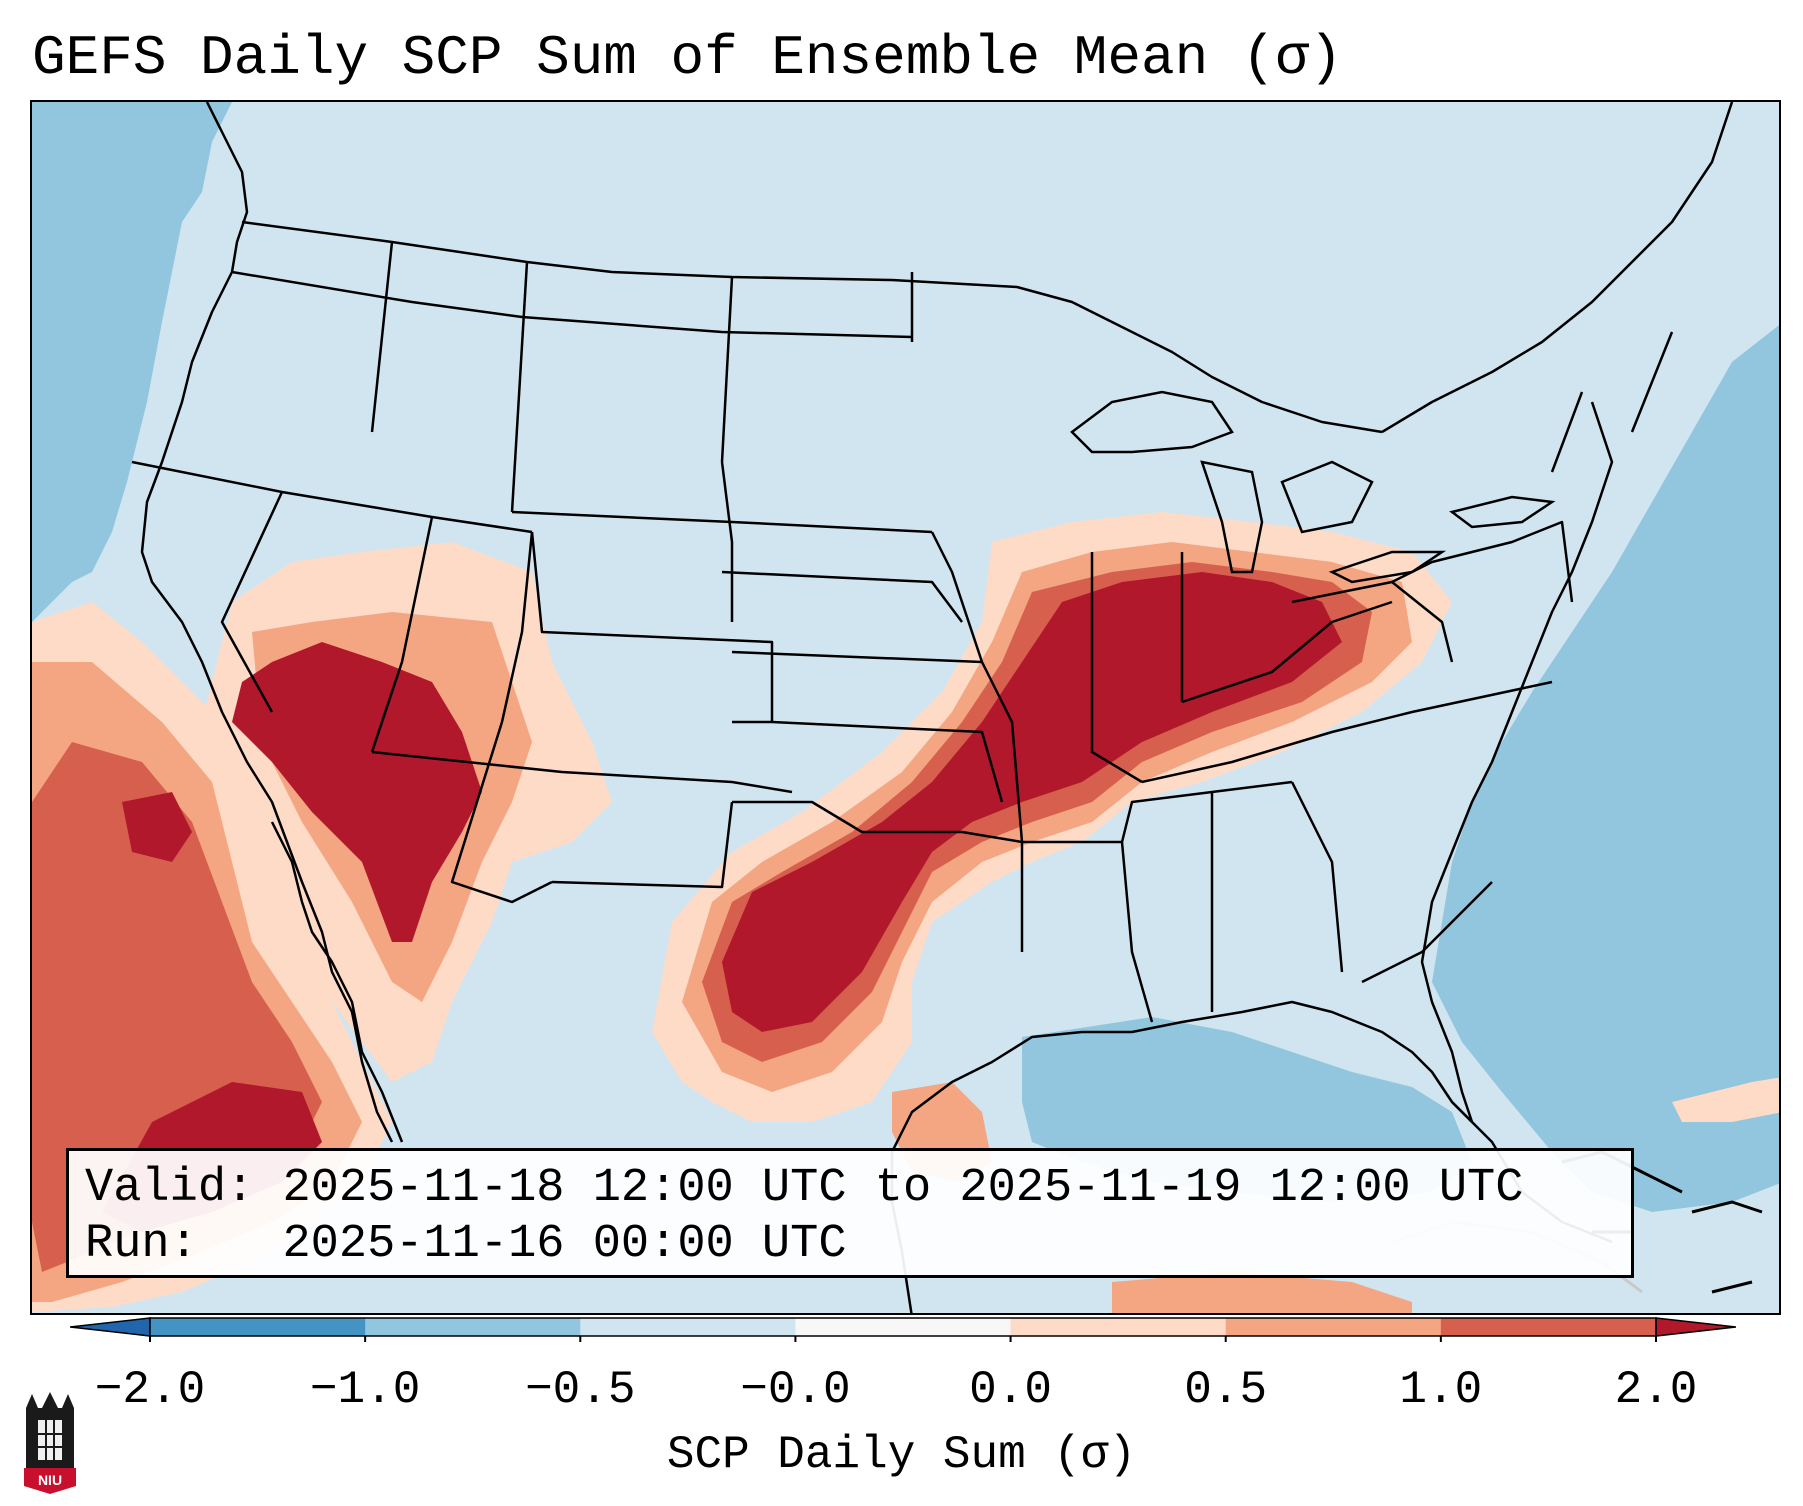  Describe the element at coordinates (50, 1443) in the screenshot. I see `niu-logo-icon: NIU` at that location.